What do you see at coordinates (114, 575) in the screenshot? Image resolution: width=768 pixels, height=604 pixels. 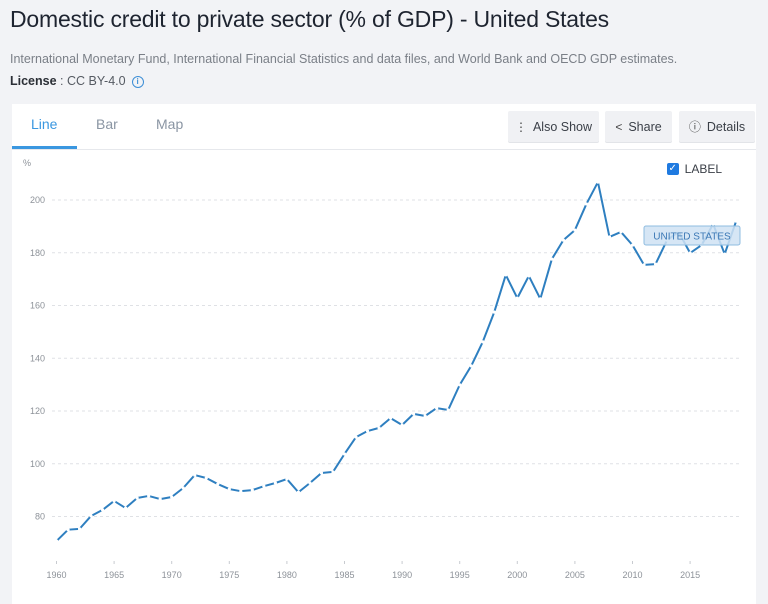 I see `x-tick-label: 1965` at bounding box center [114, 575].